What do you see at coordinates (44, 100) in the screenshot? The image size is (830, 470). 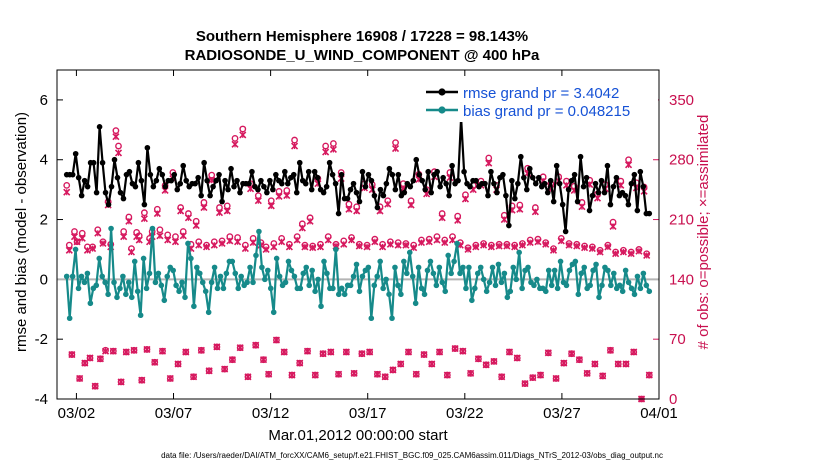 I see `y-tick-label: 6` at bounding box center [44, 100].